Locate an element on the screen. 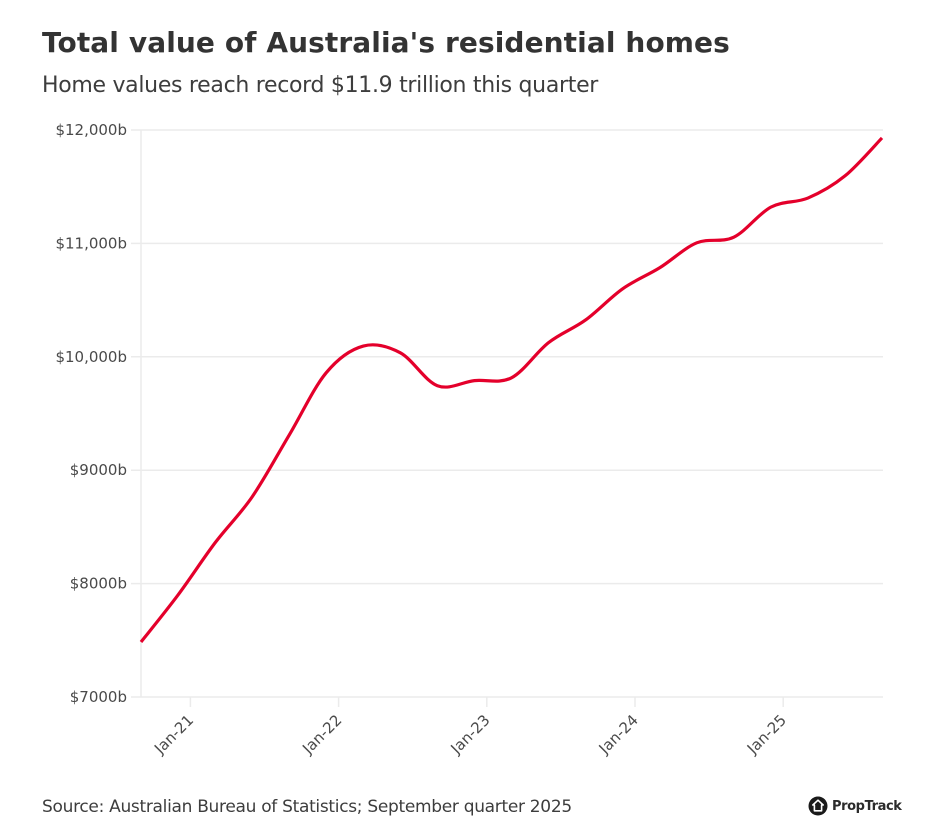  y-tick-label: $10,000b is located at coordinates (91, 357).